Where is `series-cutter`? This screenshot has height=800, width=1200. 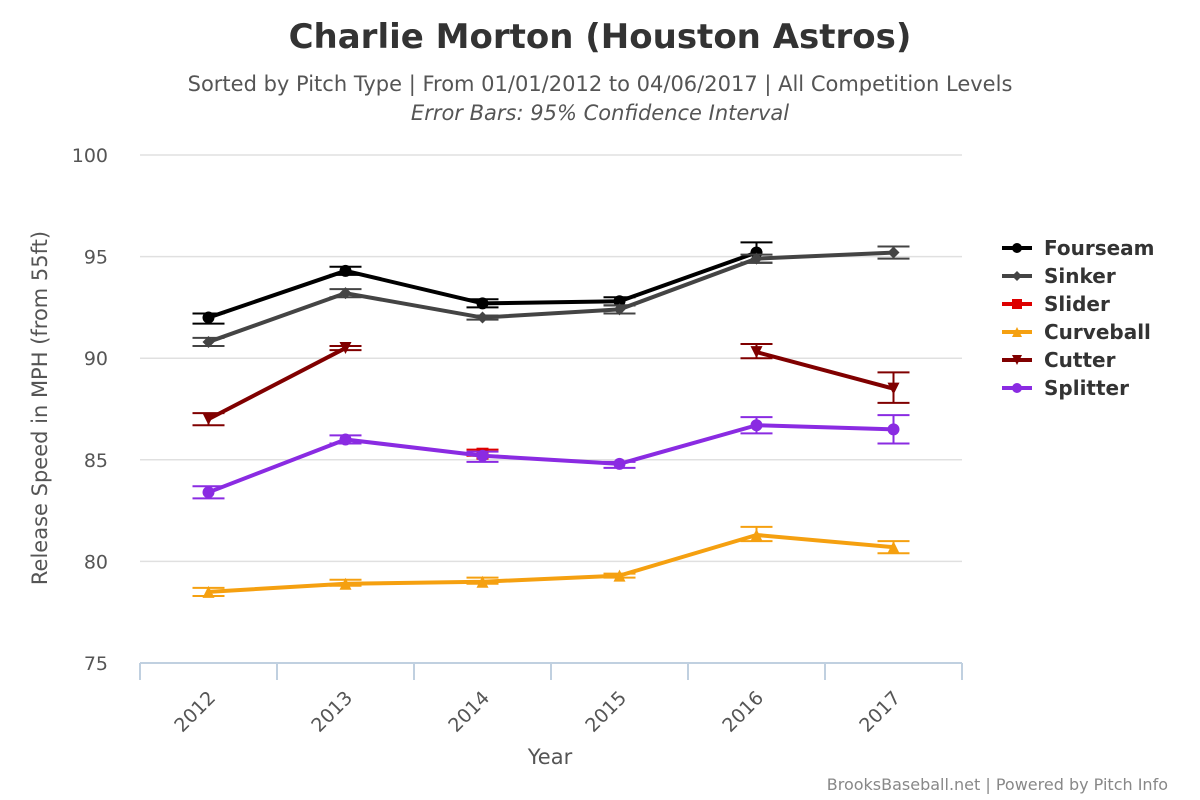 series-cutter is located at coordinates (551, 384).